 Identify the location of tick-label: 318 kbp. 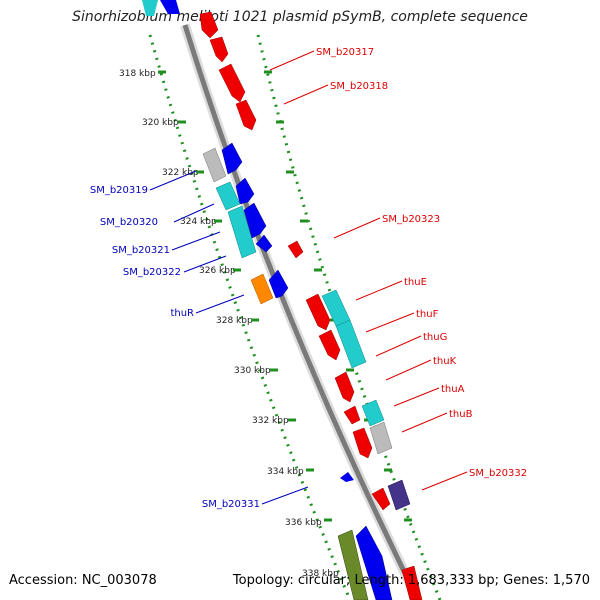
(137, 74).